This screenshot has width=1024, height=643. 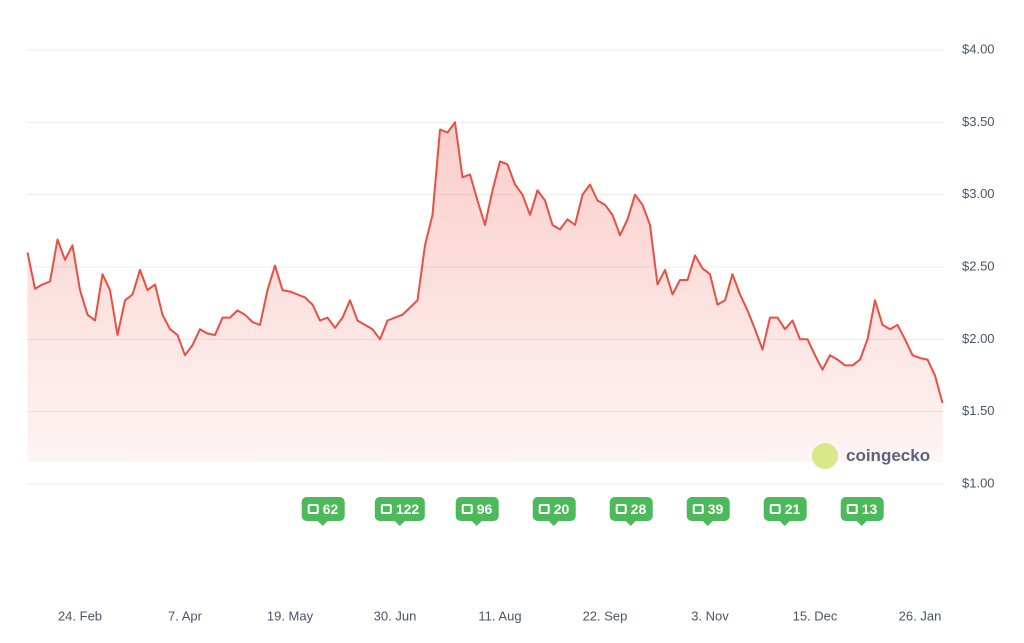 I want to click on news-count: 20, so click(x=561, y=509).